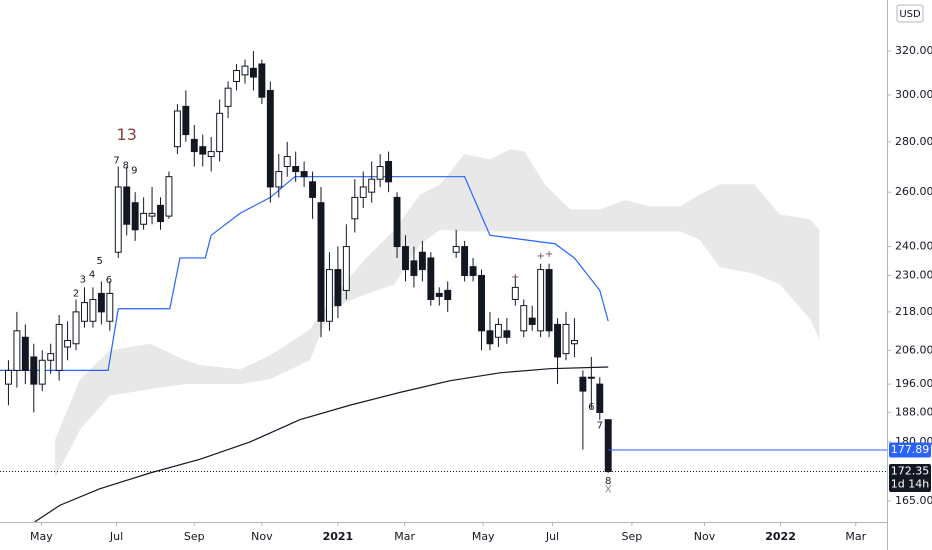 The image size is (932, 550). I want to click on y-tick-label: 230.00, so click(913, 274).